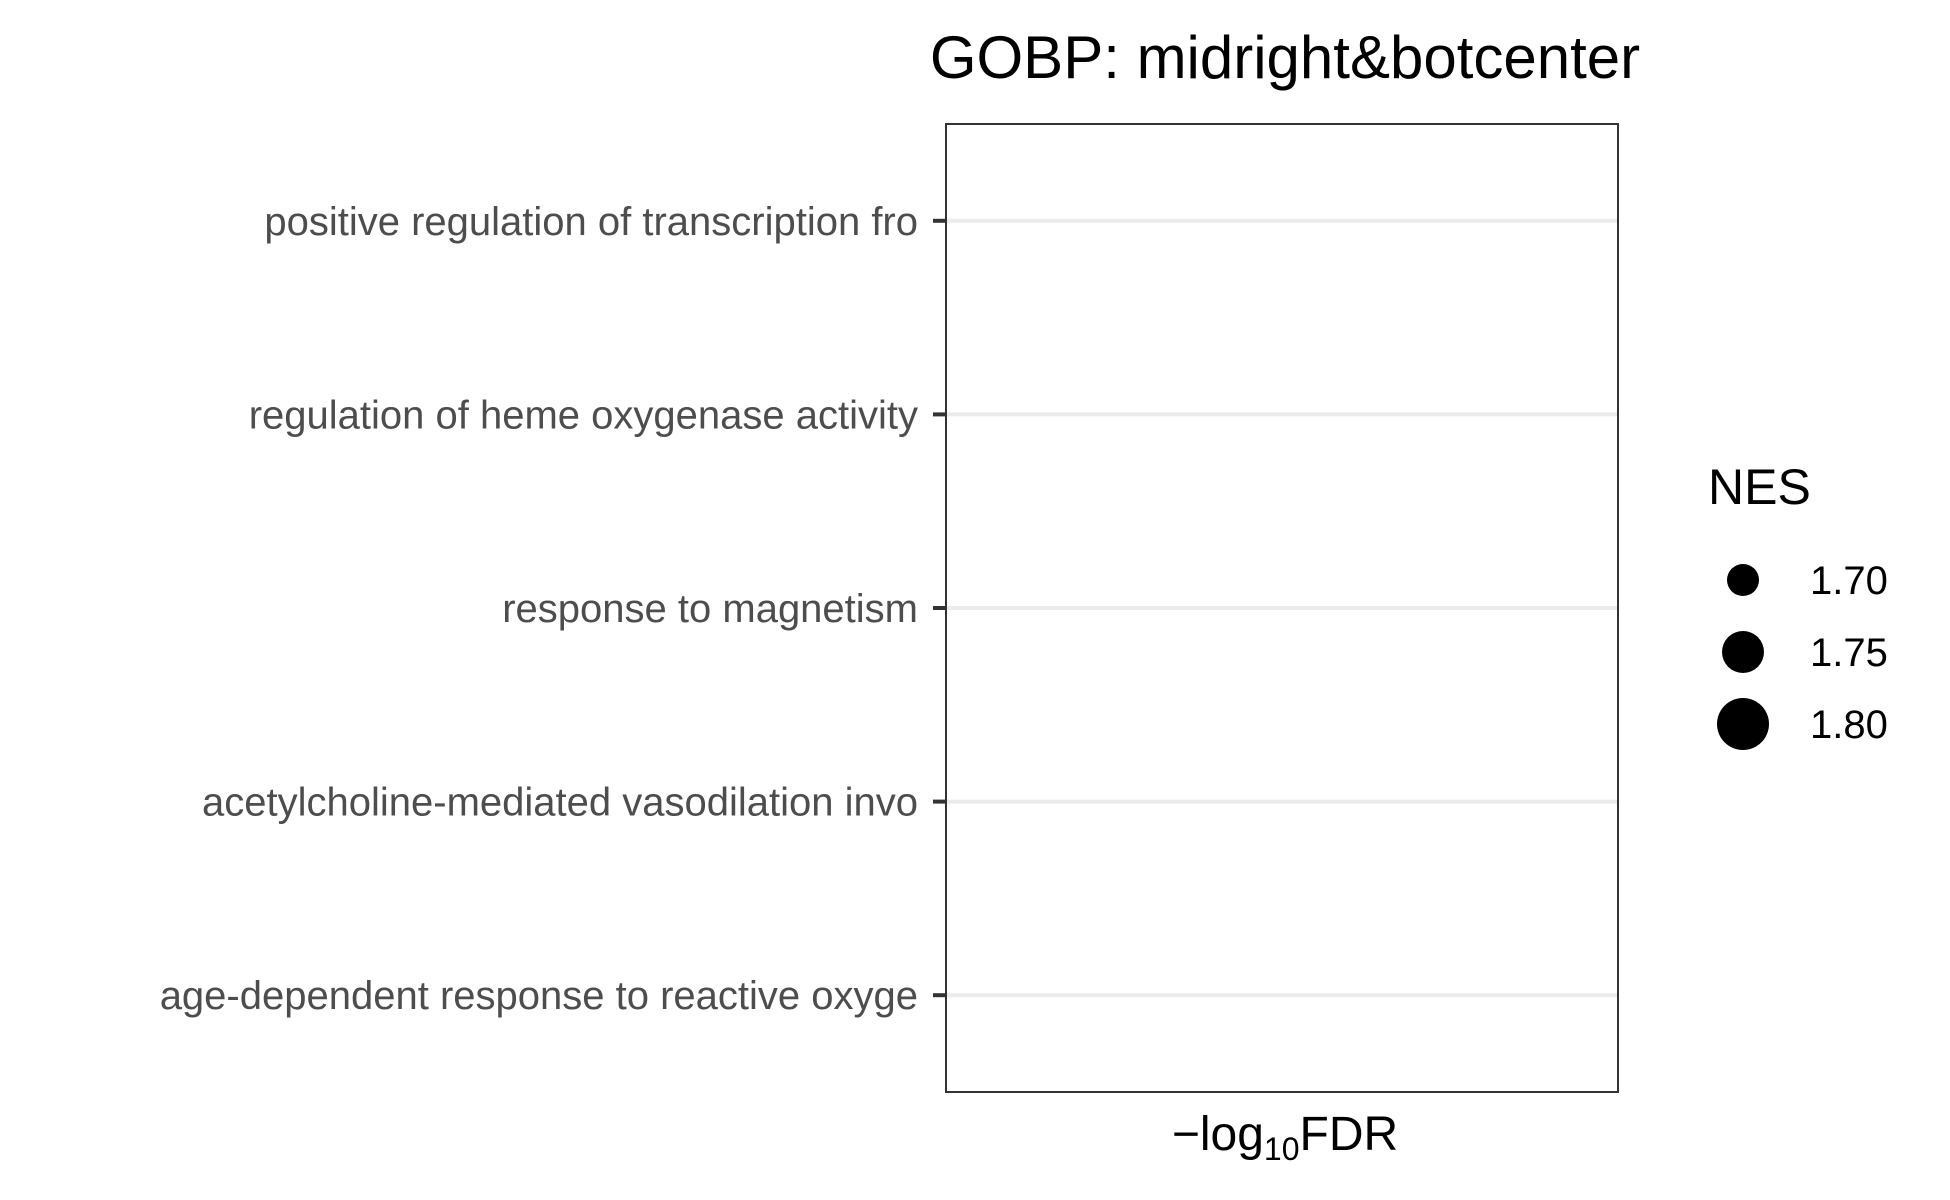 This screenshot has width=1950, height=1200. I want to click on size-legend: NES 1.70 1.75 1.80, so click(1798, 604).